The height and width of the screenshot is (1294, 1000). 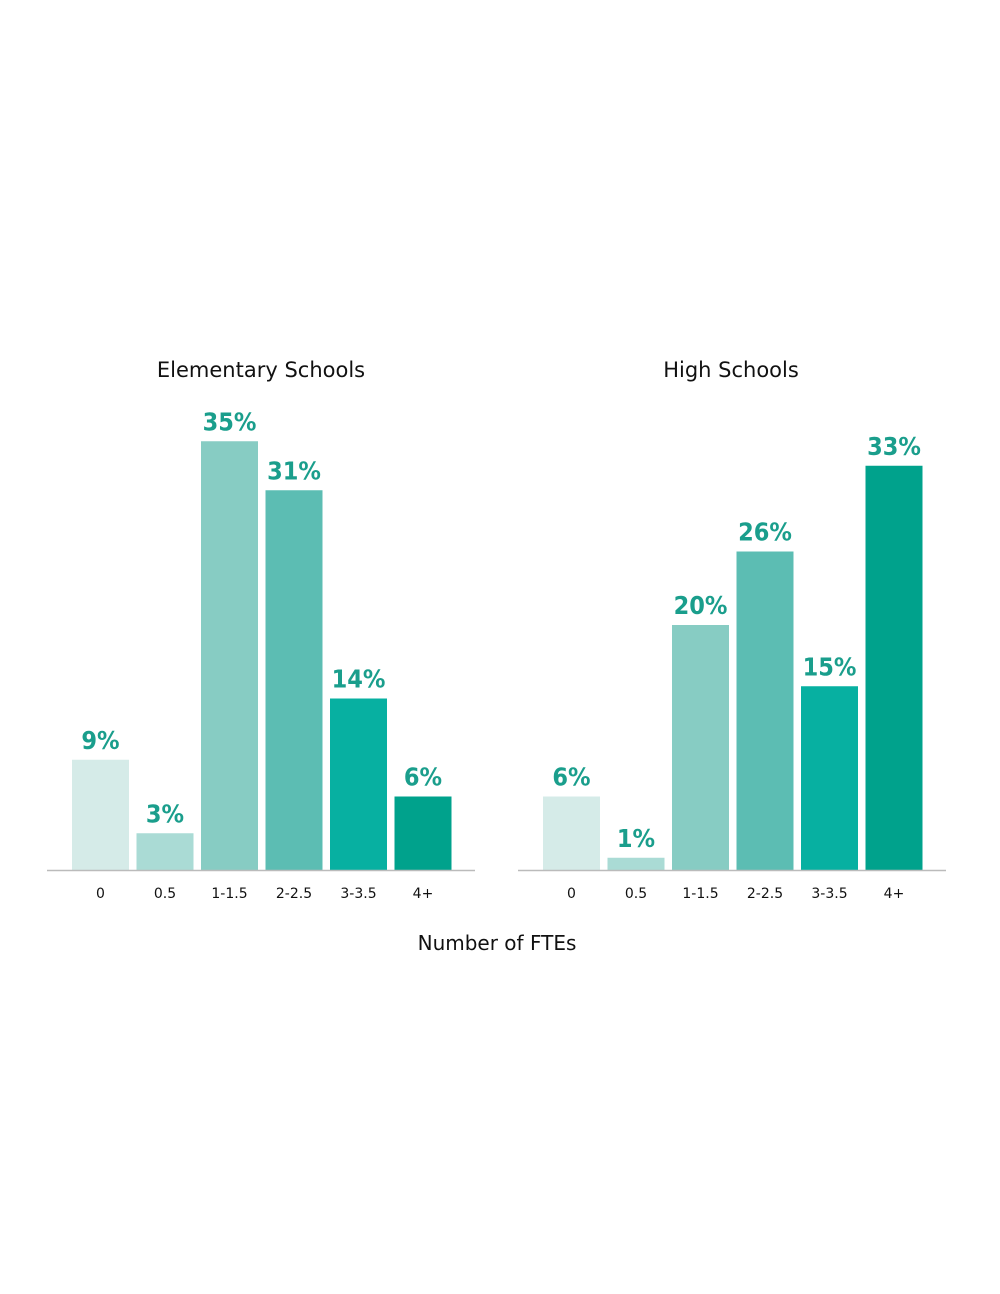 What do you see at coordinates (261, 370) in the screenshot?
I see `panel-title: Elementary Schools` at bounding box center [261, 370].